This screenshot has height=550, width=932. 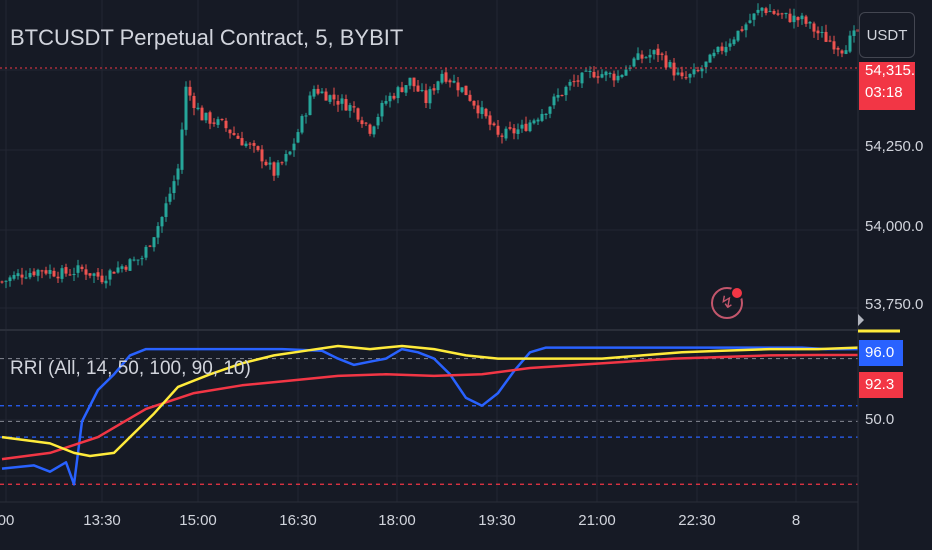 What do you see at coordinates (497, 520) in the screenshot?
I see `time-tick: 19:30` at bounding box center [497, 520].